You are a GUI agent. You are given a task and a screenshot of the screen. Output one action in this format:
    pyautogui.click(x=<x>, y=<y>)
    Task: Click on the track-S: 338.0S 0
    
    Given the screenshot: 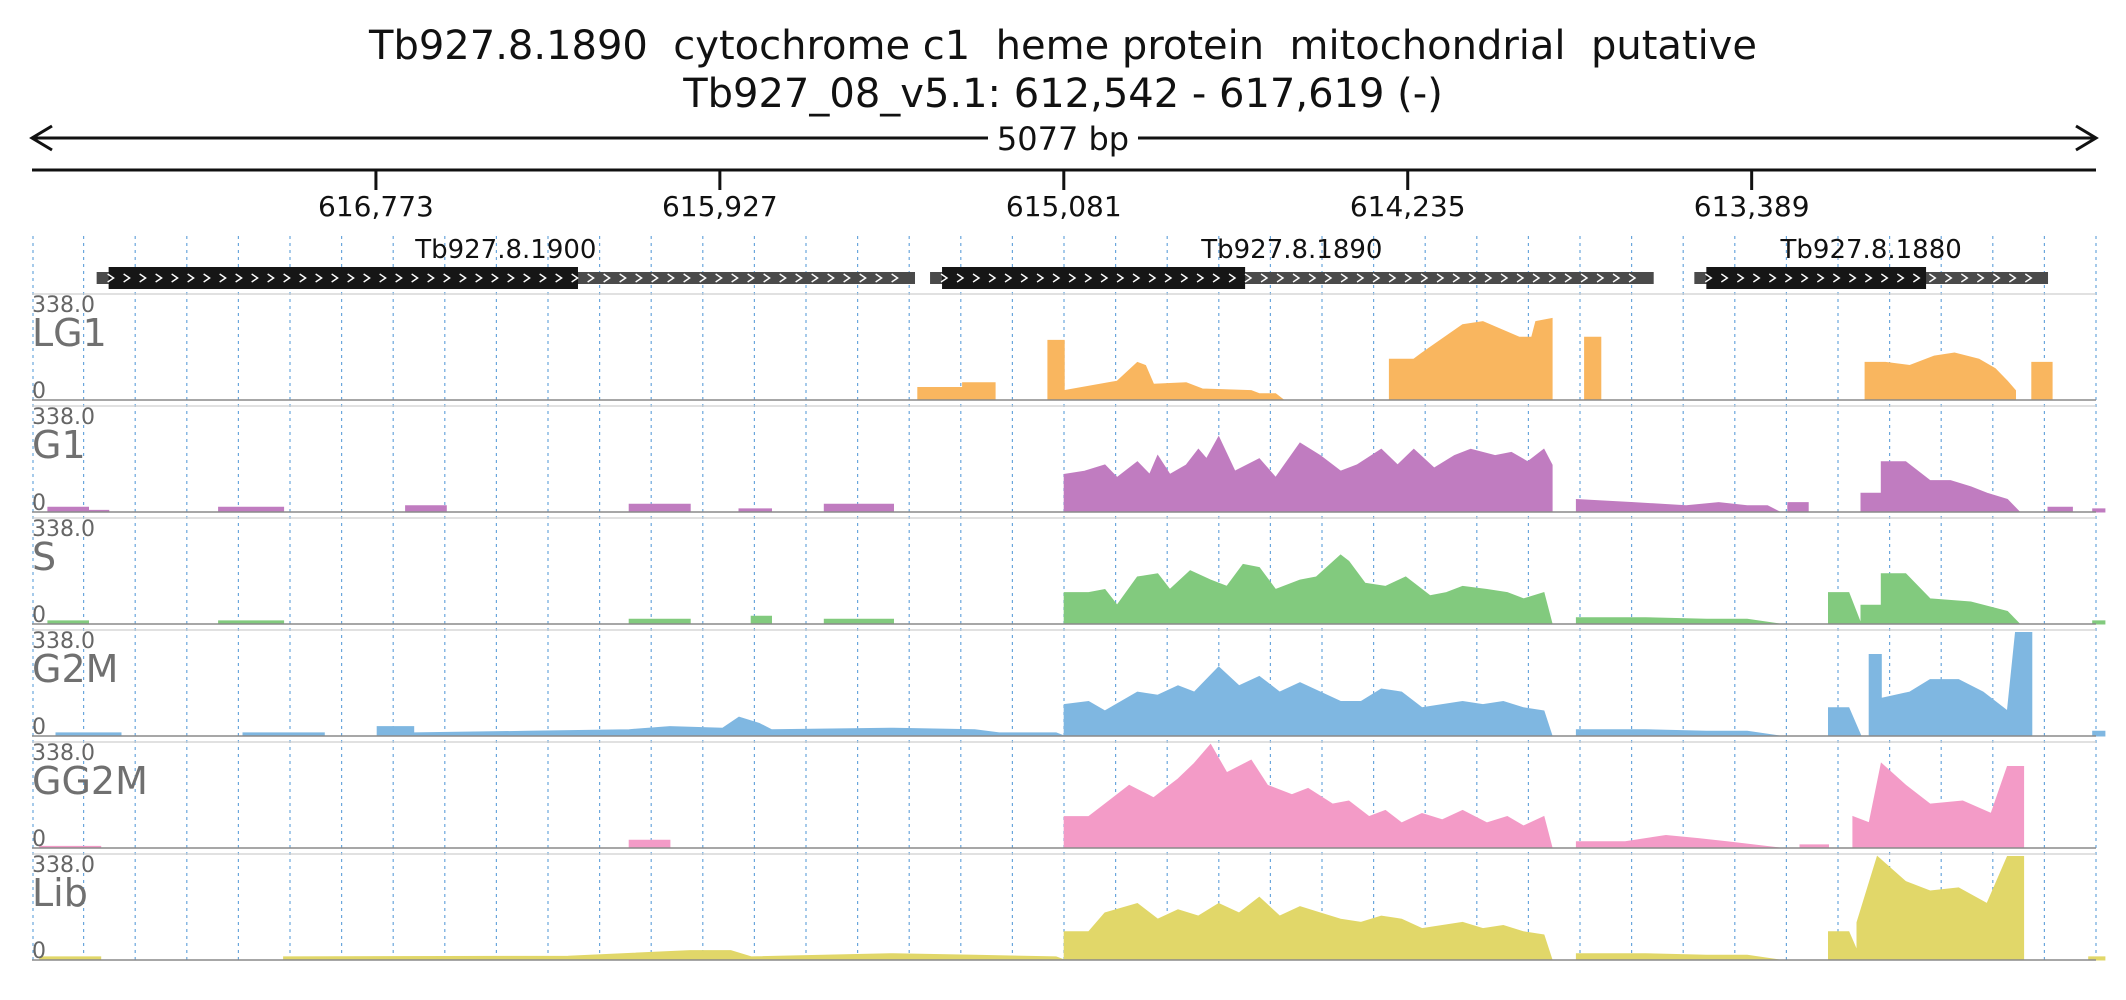 What is the action you would take?
    pyautogui.click(x=1069, y=572)
    